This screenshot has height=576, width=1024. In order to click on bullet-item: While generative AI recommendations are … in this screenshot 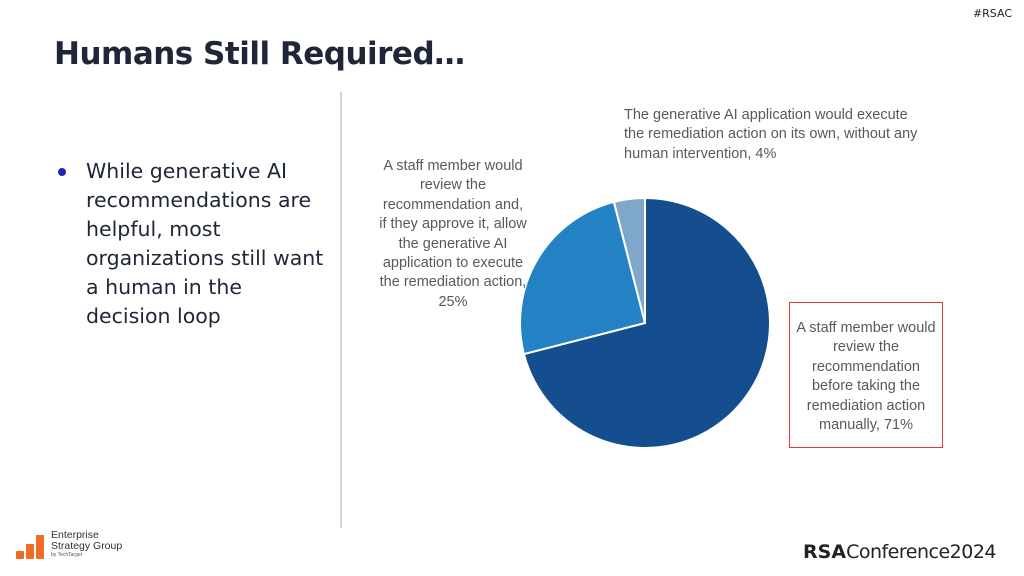, I will do `click(193, 244)`.